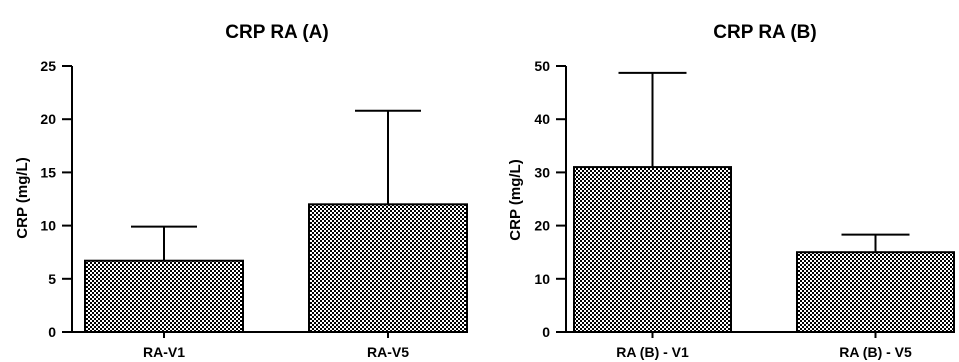  What do you see at coordinates (764, 32) in the screenshot?
I see `chart-title-b: CRP RA (B)` at bounding box center [764, 32].